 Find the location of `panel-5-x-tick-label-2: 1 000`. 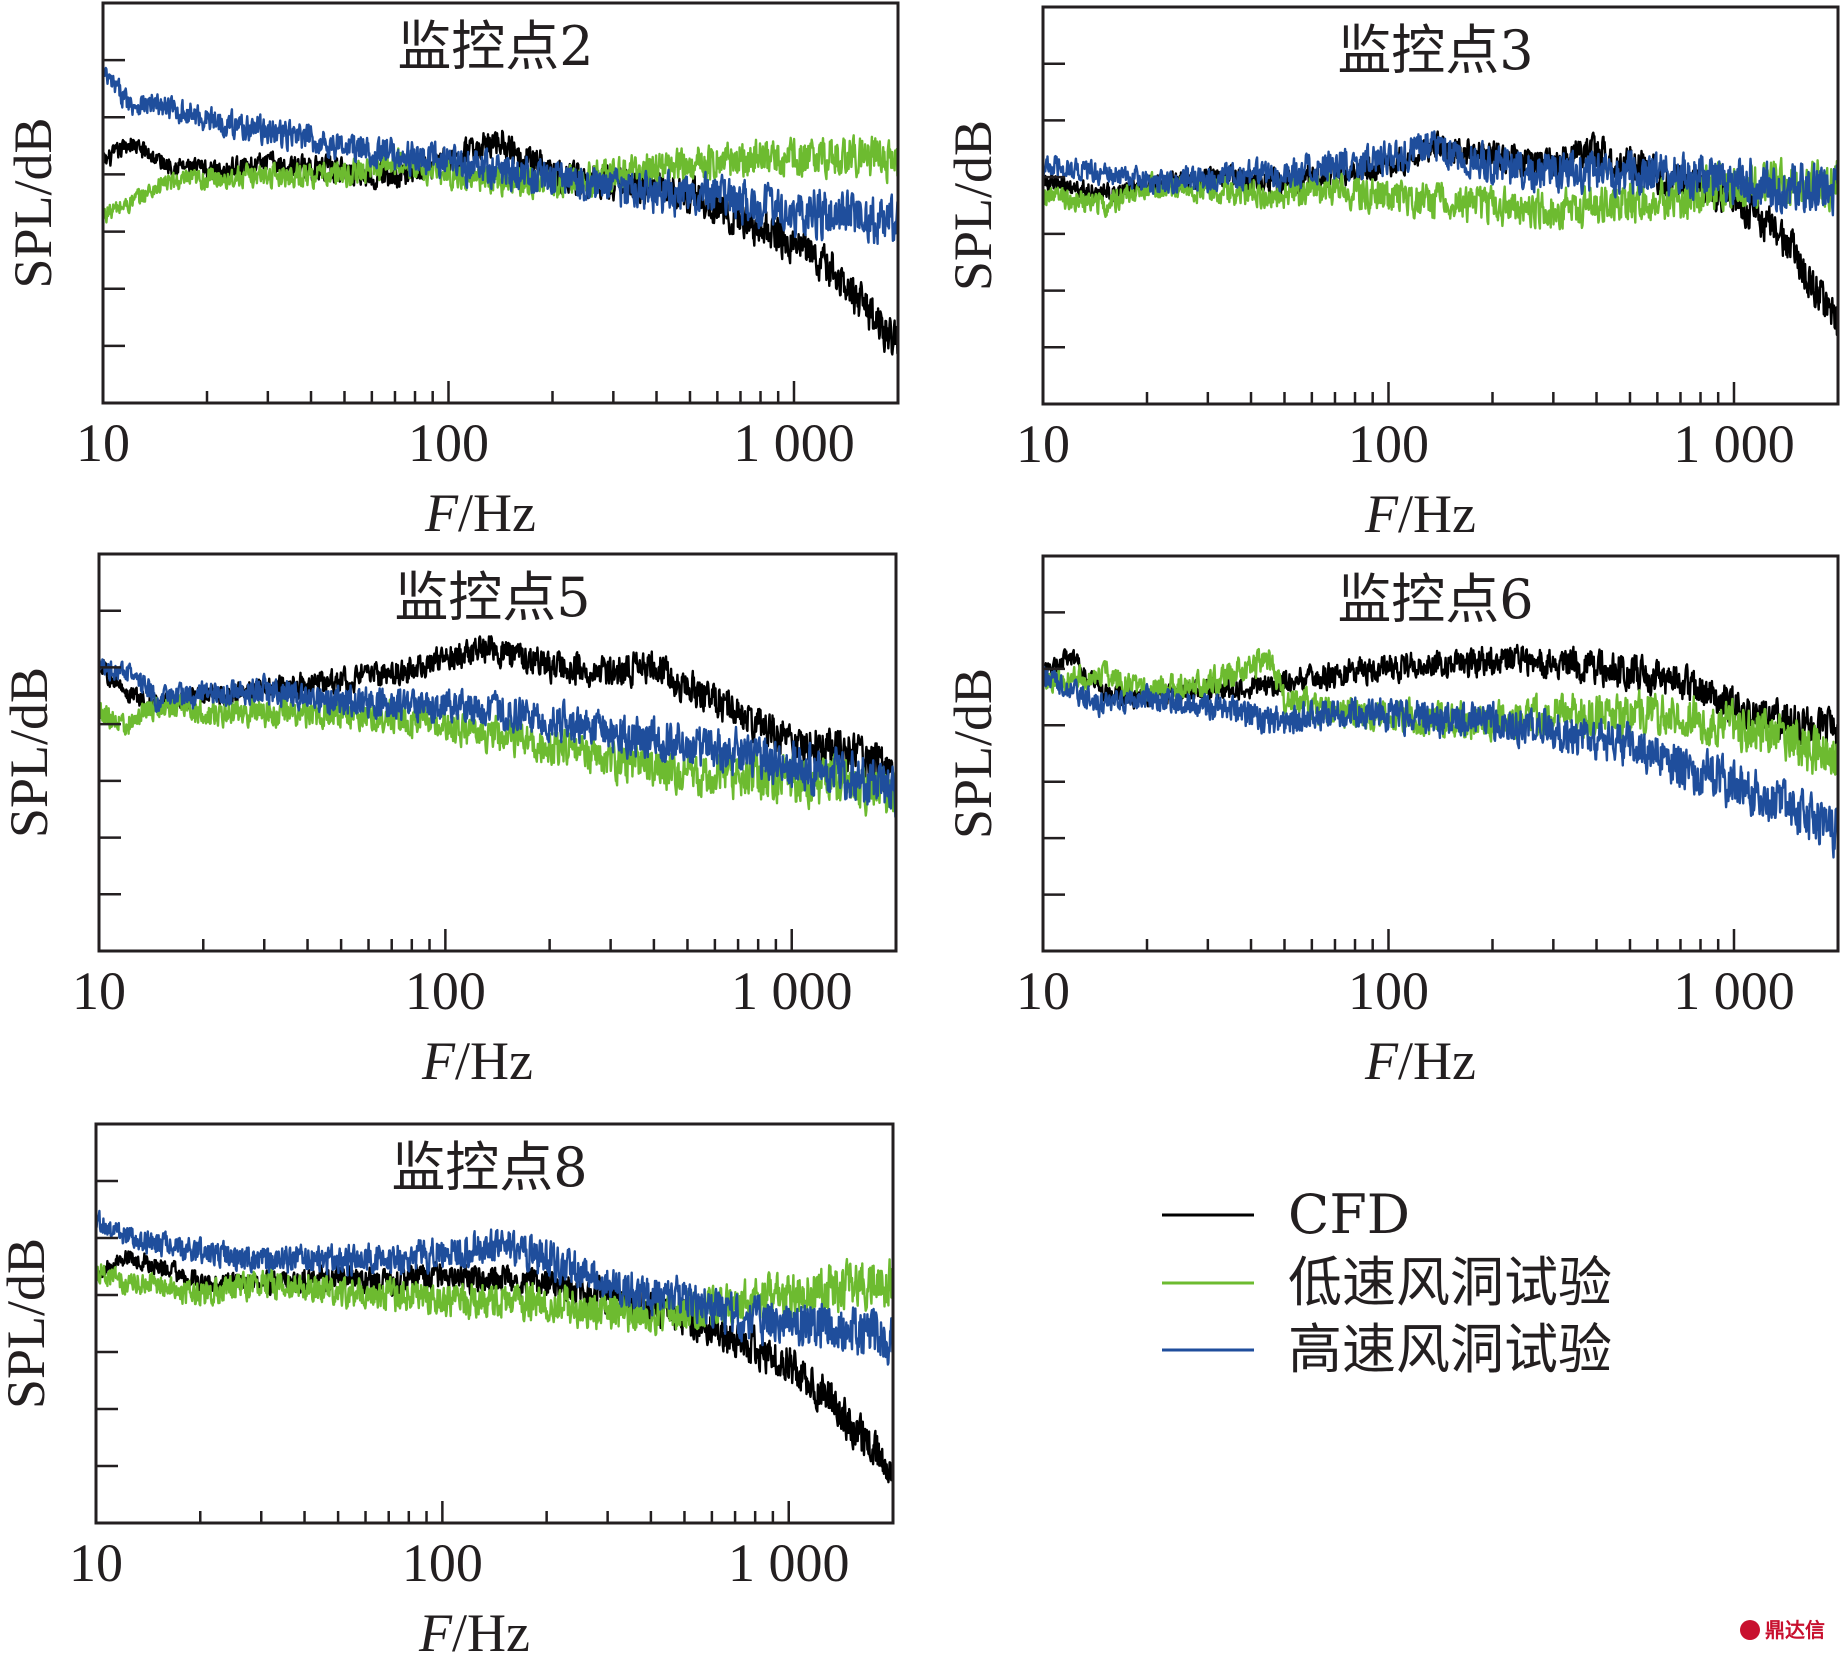

panel-5-x-tick-label-2: 1 000 is located at coordinates (789, 1563).